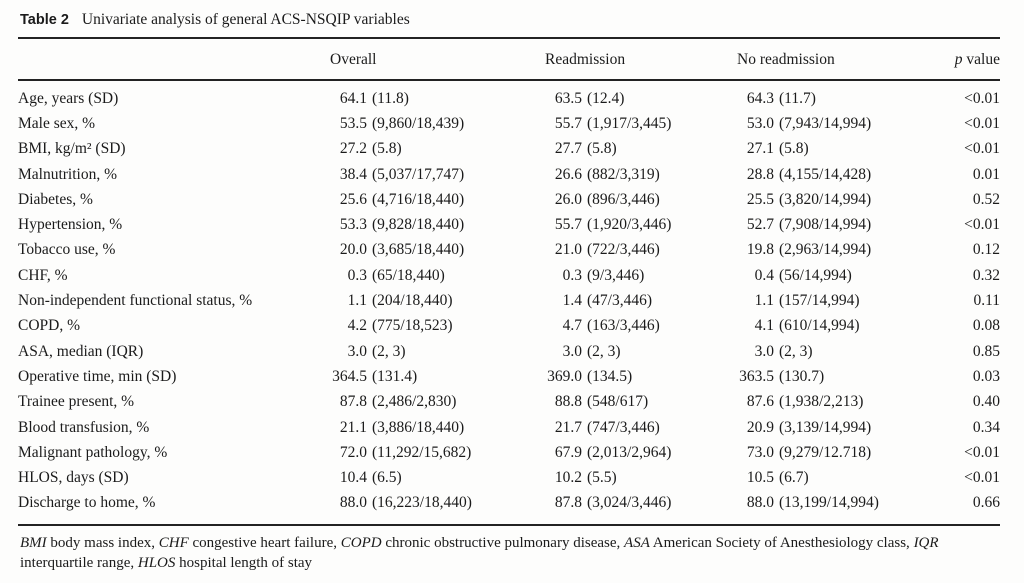 The width and height of the screenshot is (1024, 583). What do you see at coordinates (794, 478) in the screenshot?
I see `value-detail: (6.7)` at bounding box center [794, 478].